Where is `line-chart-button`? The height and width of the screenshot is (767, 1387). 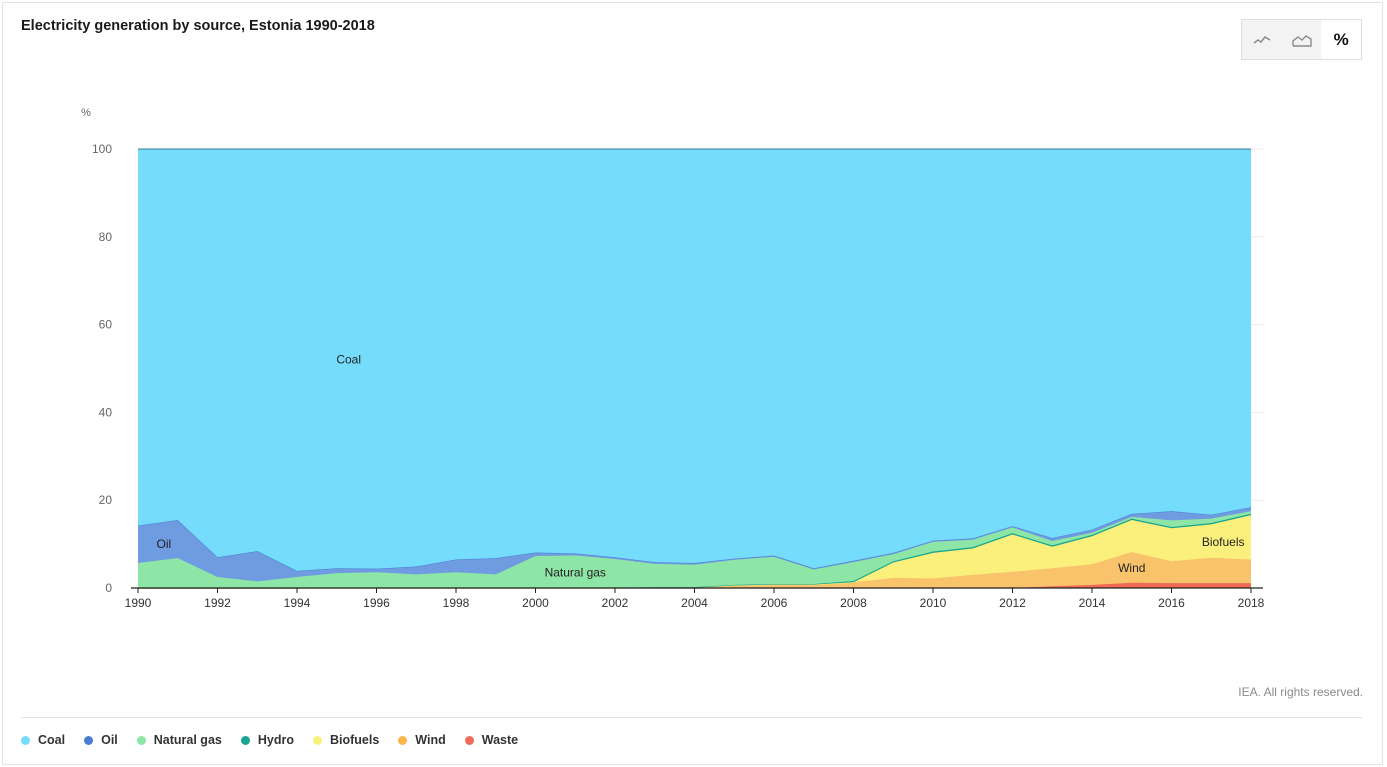 line-chart-button is located at coordinates (1262, 39).